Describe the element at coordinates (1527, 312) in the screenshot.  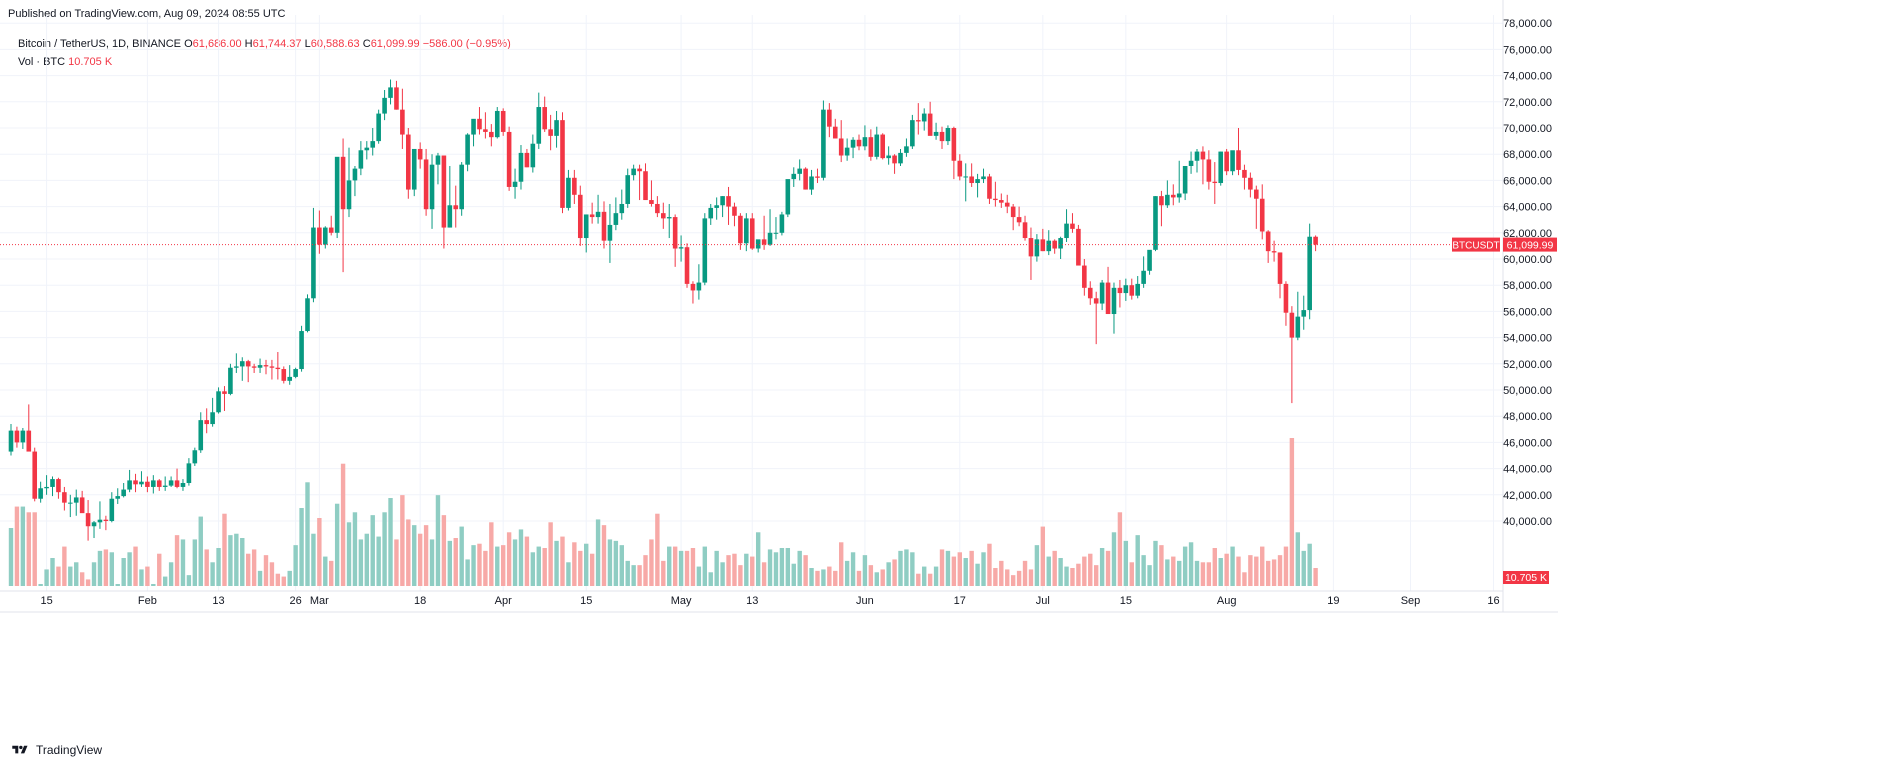
I see `y-tick-label: 56,000.00` at that location.